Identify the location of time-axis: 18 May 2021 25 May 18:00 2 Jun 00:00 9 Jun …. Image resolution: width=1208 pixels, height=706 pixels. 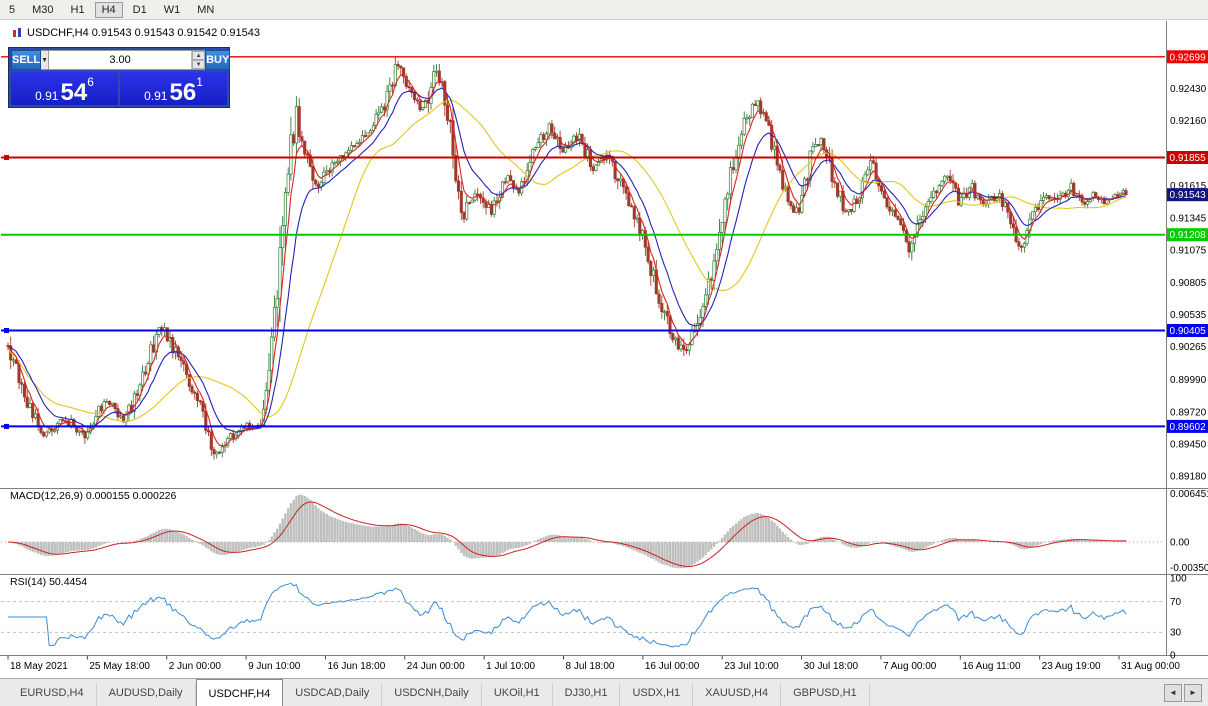
(593, 664).